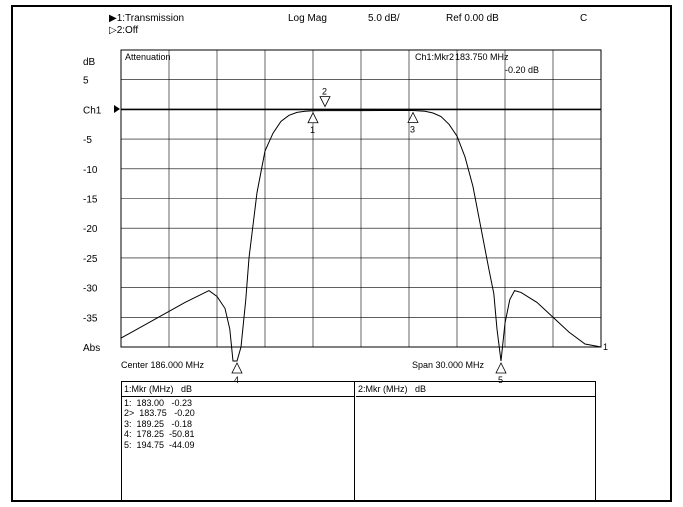 The height and width of the screenshot is (507, 683). I want to click on reference-arrow-icon, so click(117, 109).